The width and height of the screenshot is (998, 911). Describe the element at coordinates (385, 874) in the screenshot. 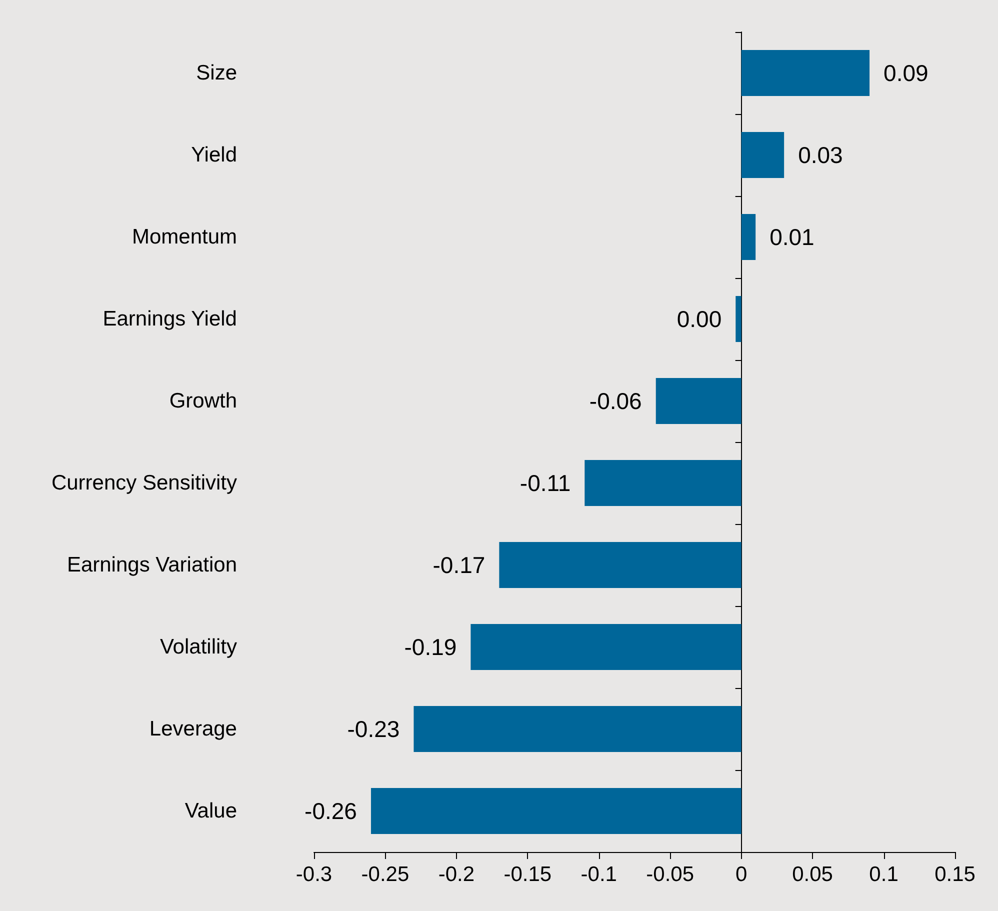

I see `x-tick-label: -0.25` at that location.